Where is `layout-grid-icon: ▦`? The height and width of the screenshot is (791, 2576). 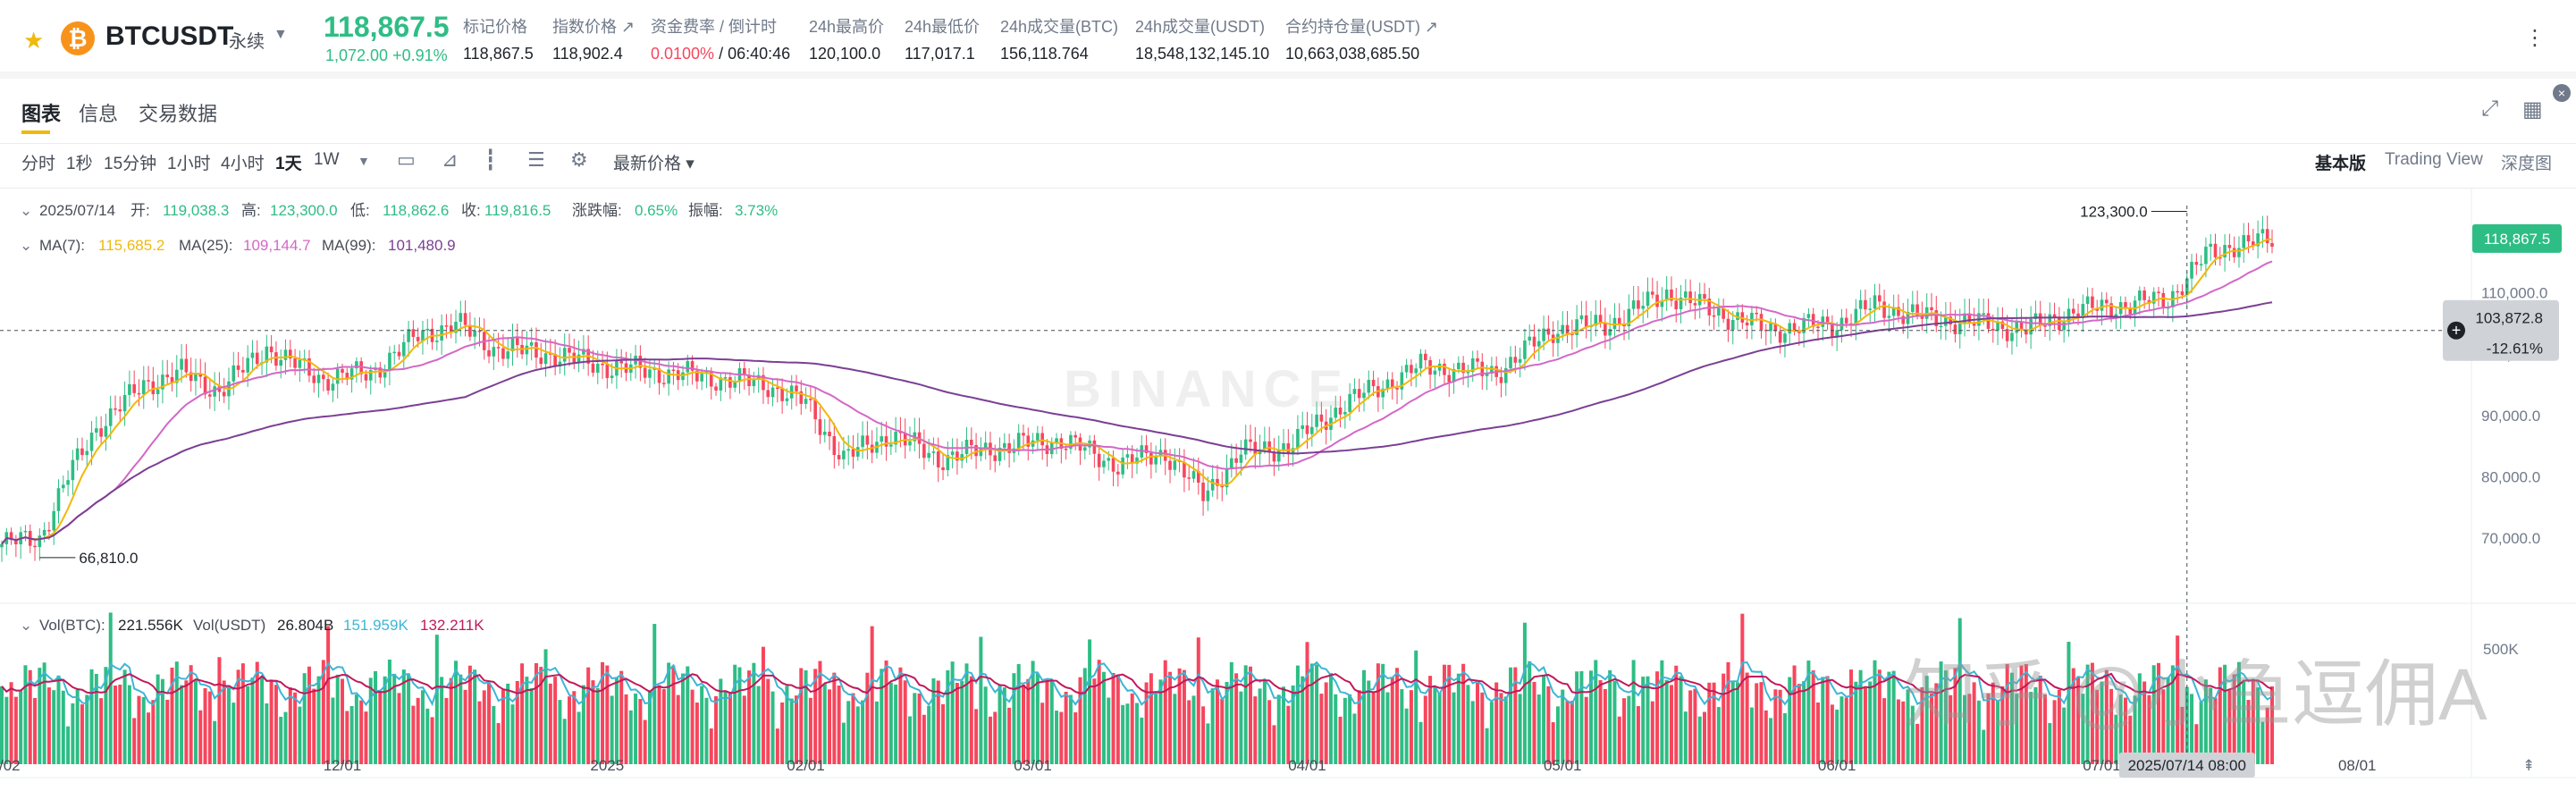 layout-grid-icon: ▦ is located at coordinates (2533, 109).